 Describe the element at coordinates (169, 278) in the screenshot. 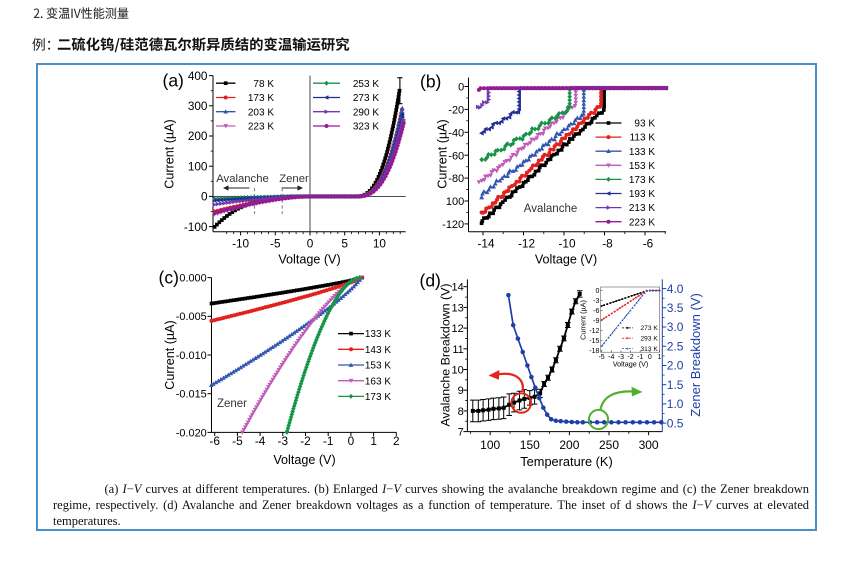

I see `svg-text: (c)` at that location.